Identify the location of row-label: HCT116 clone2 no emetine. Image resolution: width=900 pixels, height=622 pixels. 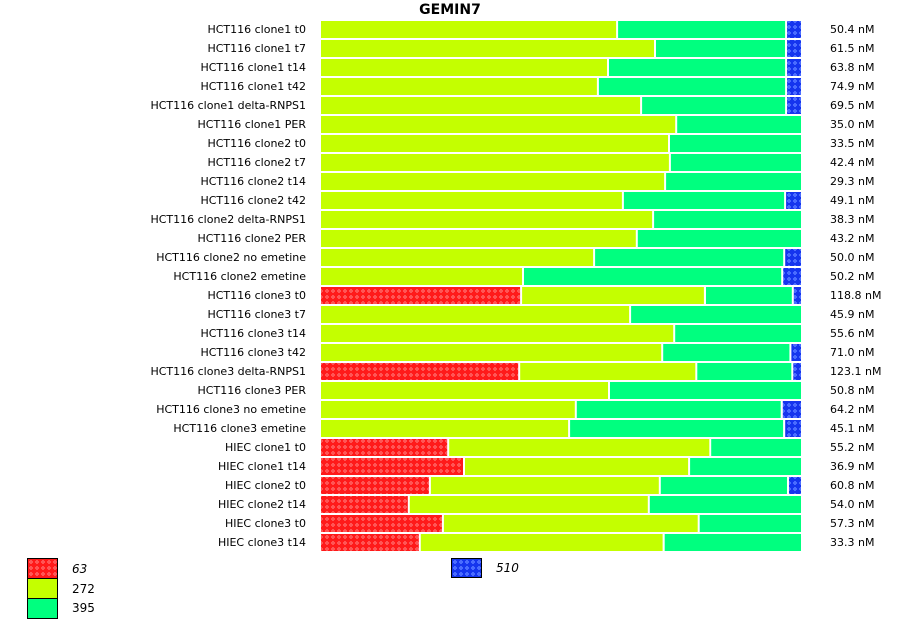
(231, 257).